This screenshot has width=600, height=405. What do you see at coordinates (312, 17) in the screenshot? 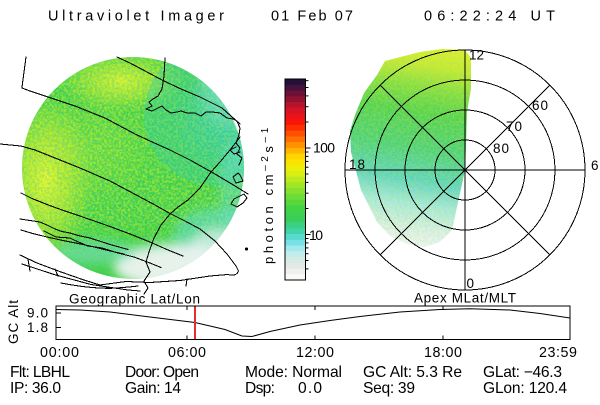
I see `svg-text: 01 Feb 07` at bounding box center [312, 17].